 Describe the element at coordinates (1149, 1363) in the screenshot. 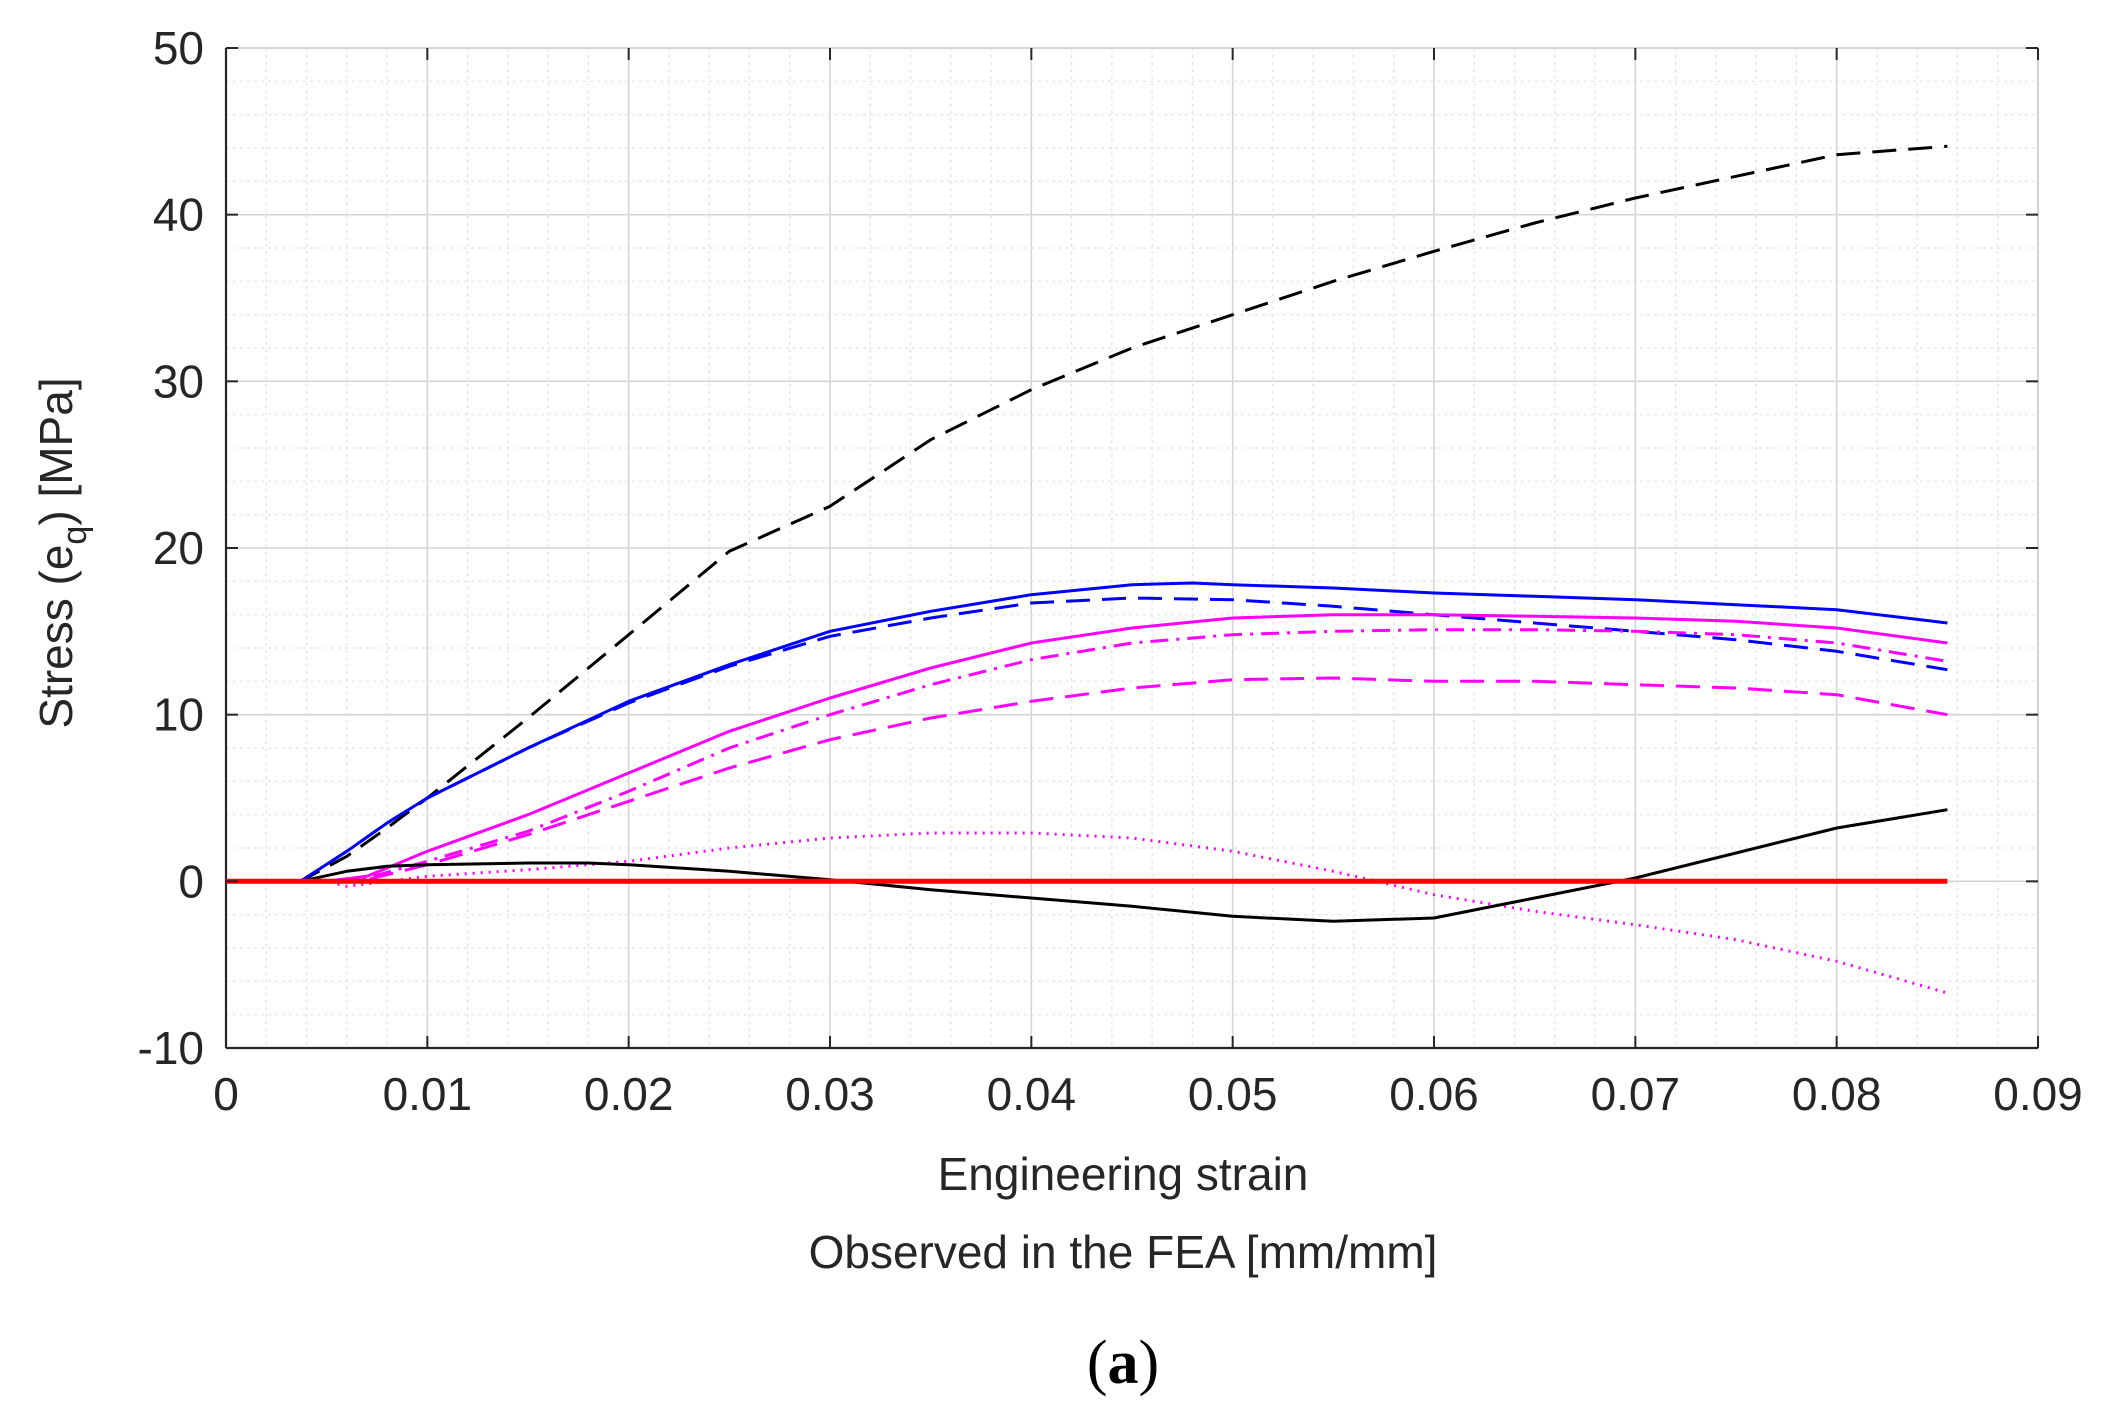

I see `caption-close-paren: )` at that location.